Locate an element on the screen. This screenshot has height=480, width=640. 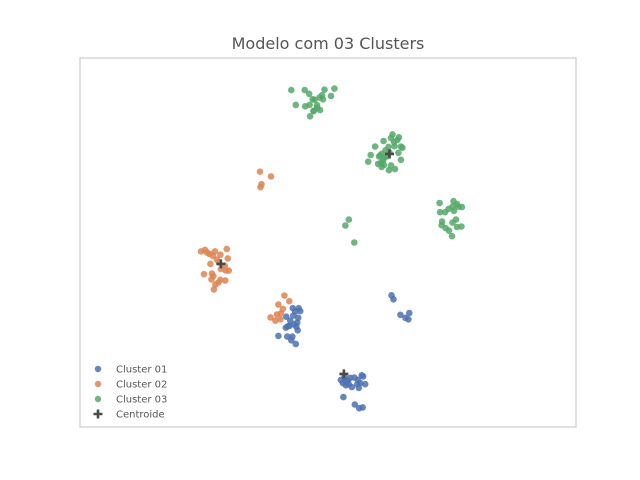
legend-label-cluster-02: Cluster 02 is located at coordinates (141, 385).